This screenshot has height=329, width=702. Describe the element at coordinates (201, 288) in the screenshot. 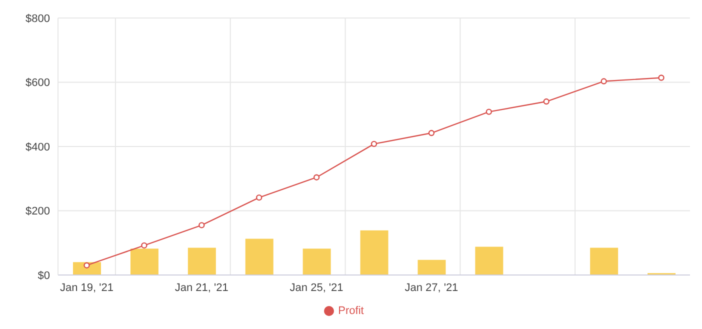

I see `x-tick-label: Jan 21, '21` at that location.